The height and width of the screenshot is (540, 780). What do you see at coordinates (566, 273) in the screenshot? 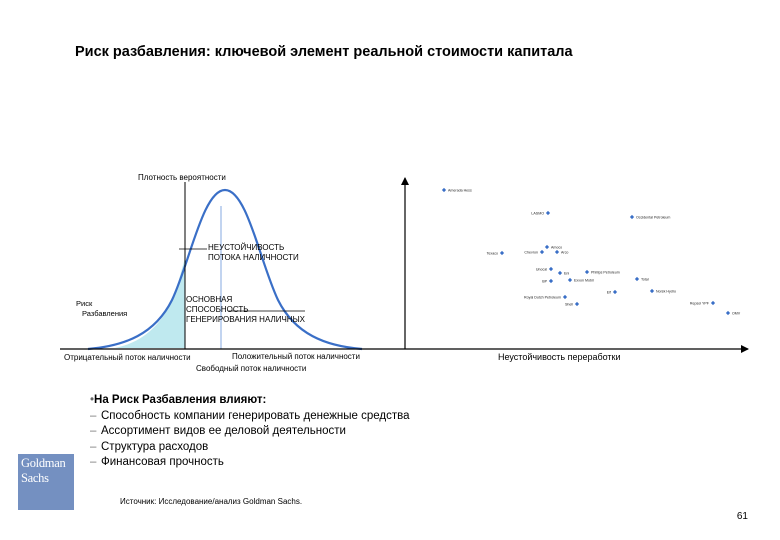
I see `company-label: Eni` at bounding box center [566, 273].